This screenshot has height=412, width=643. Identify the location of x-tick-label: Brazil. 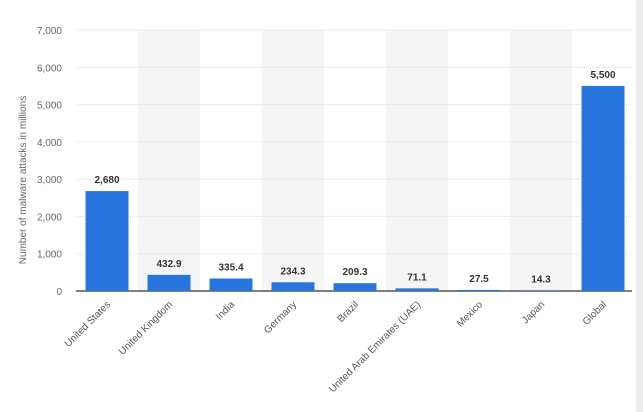
(348, 311).